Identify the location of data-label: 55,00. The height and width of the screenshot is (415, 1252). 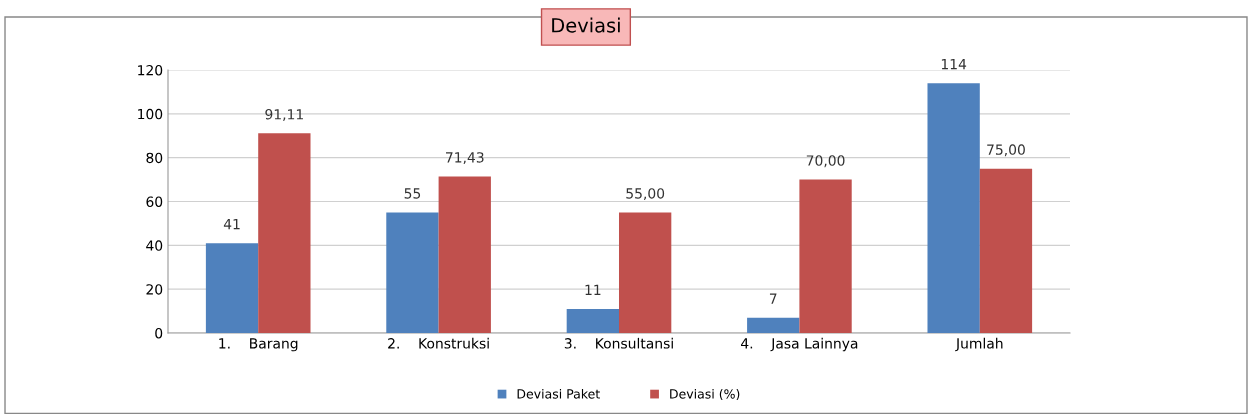
(645, 194).